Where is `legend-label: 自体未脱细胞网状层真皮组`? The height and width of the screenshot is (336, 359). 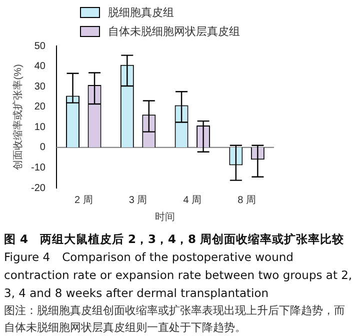 legend-label: 自体未脱细胞网状层真皮组 is located at coordinates (174, 31).